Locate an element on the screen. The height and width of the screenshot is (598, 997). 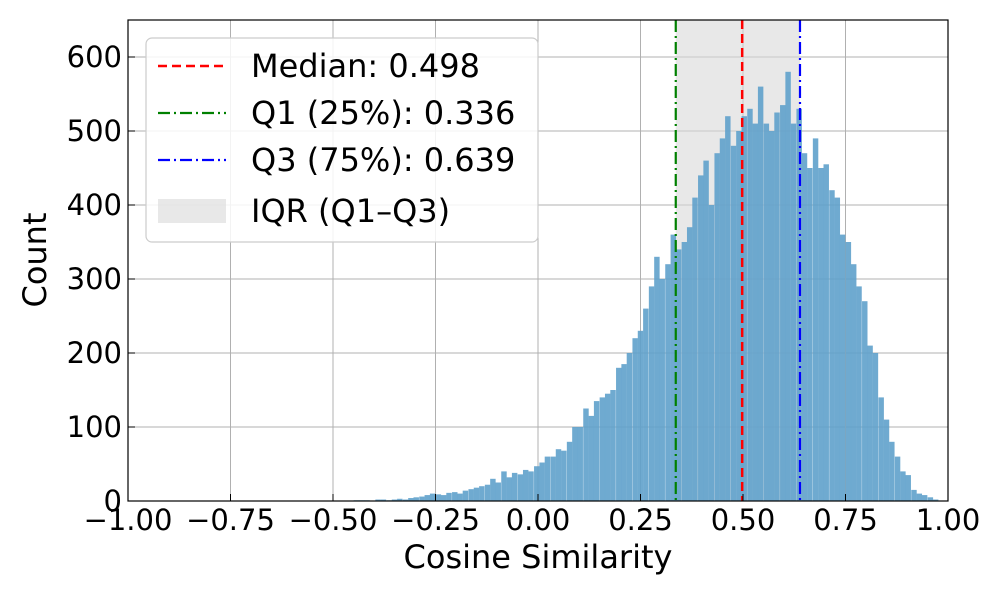
y-tick-label: 200 is located at coordinates (94, 353).